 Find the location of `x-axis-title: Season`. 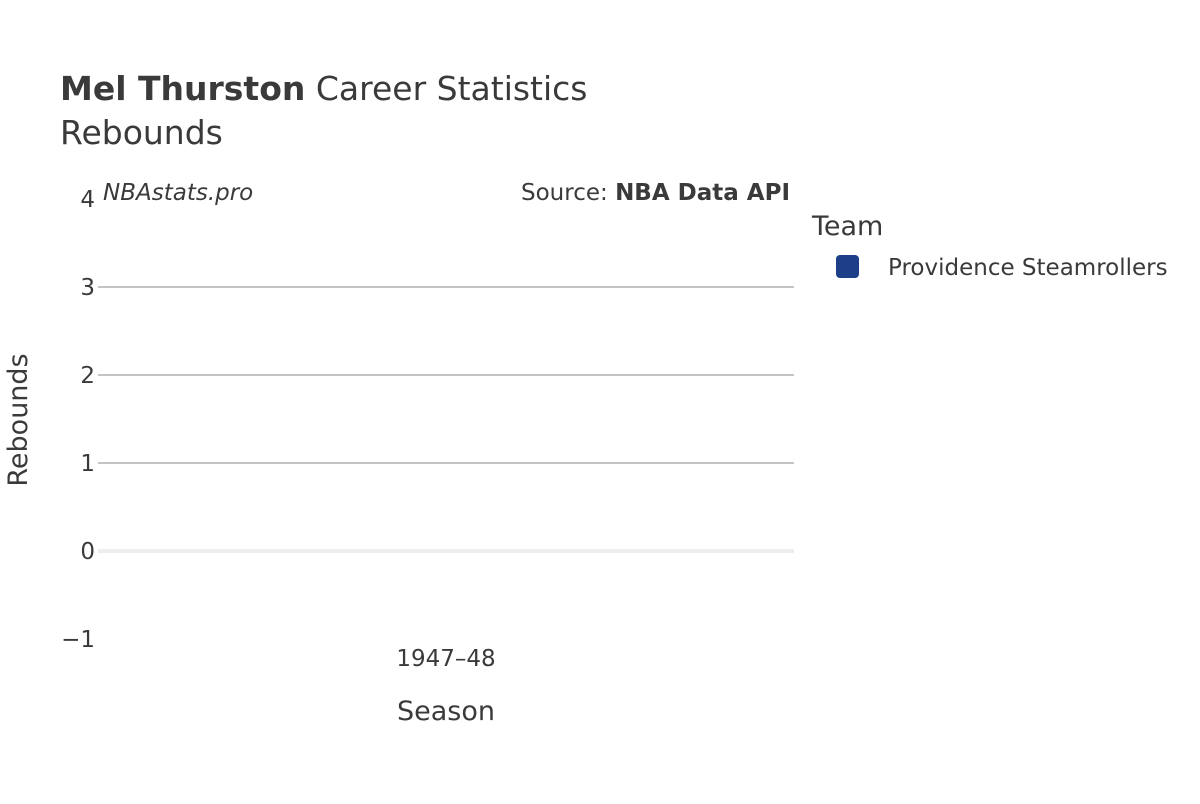

x-axis-title: Season is located at coordinates (446, 711).